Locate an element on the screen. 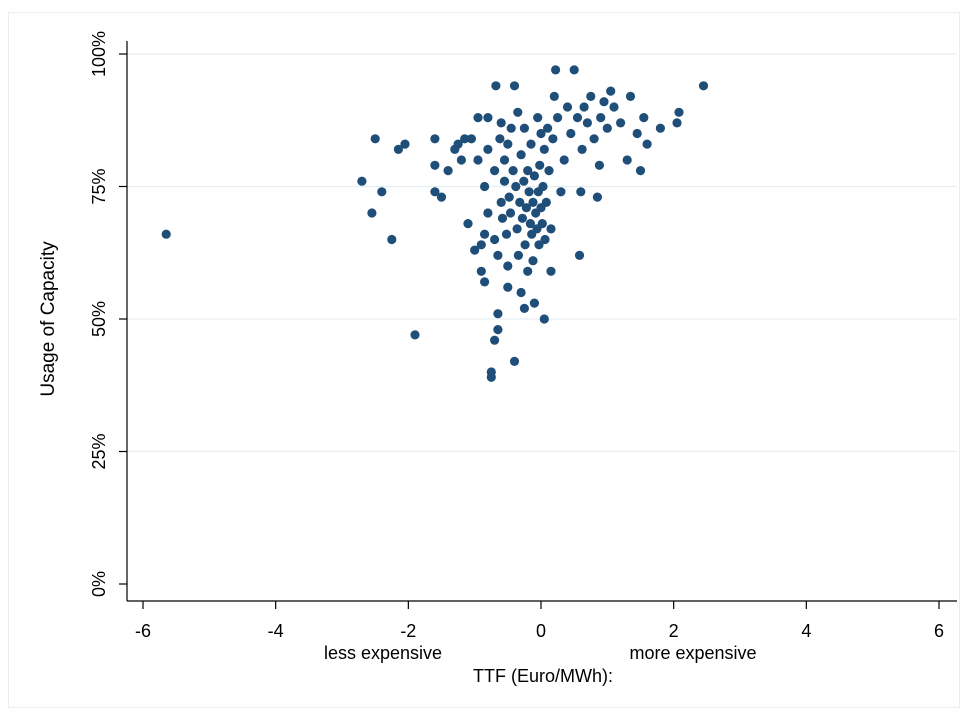 This screenshot has width=966, height=710. x-tick-label: 2 is located at coordinates (674, 631).